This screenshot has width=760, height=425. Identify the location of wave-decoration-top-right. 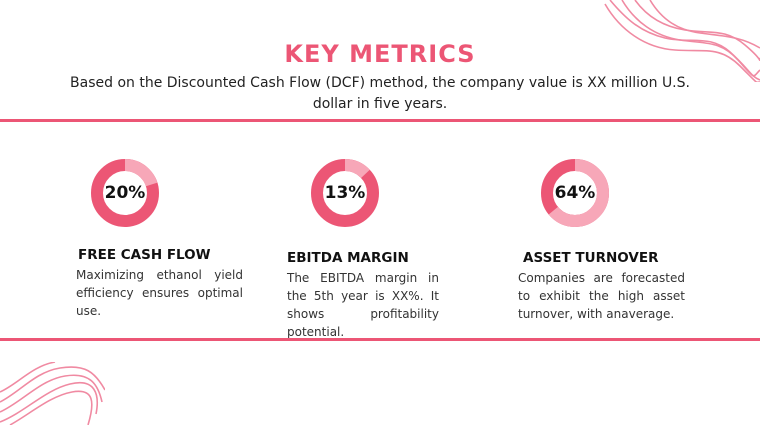
(682, 41).